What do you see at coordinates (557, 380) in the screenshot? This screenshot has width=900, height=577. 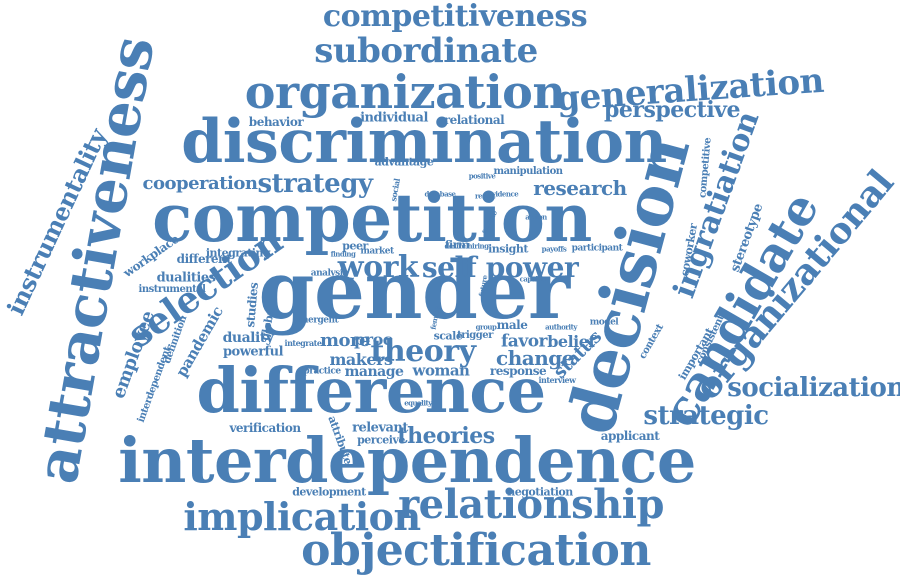 I see `word: interview` at bounding box center [557, 380].